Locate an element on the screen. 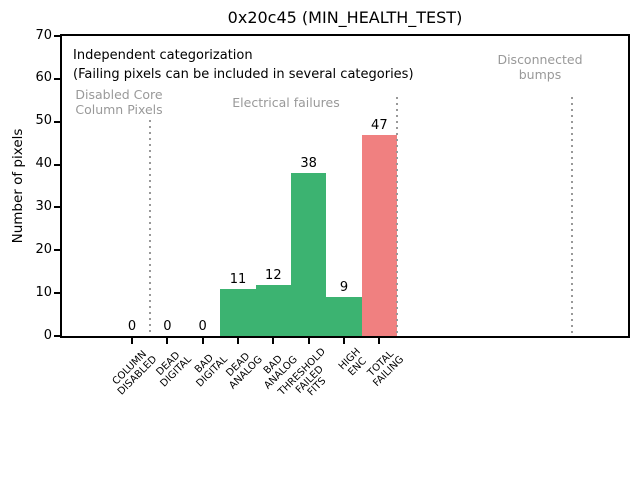  section-label: Electrical failures is located at coordinates (286, 102).